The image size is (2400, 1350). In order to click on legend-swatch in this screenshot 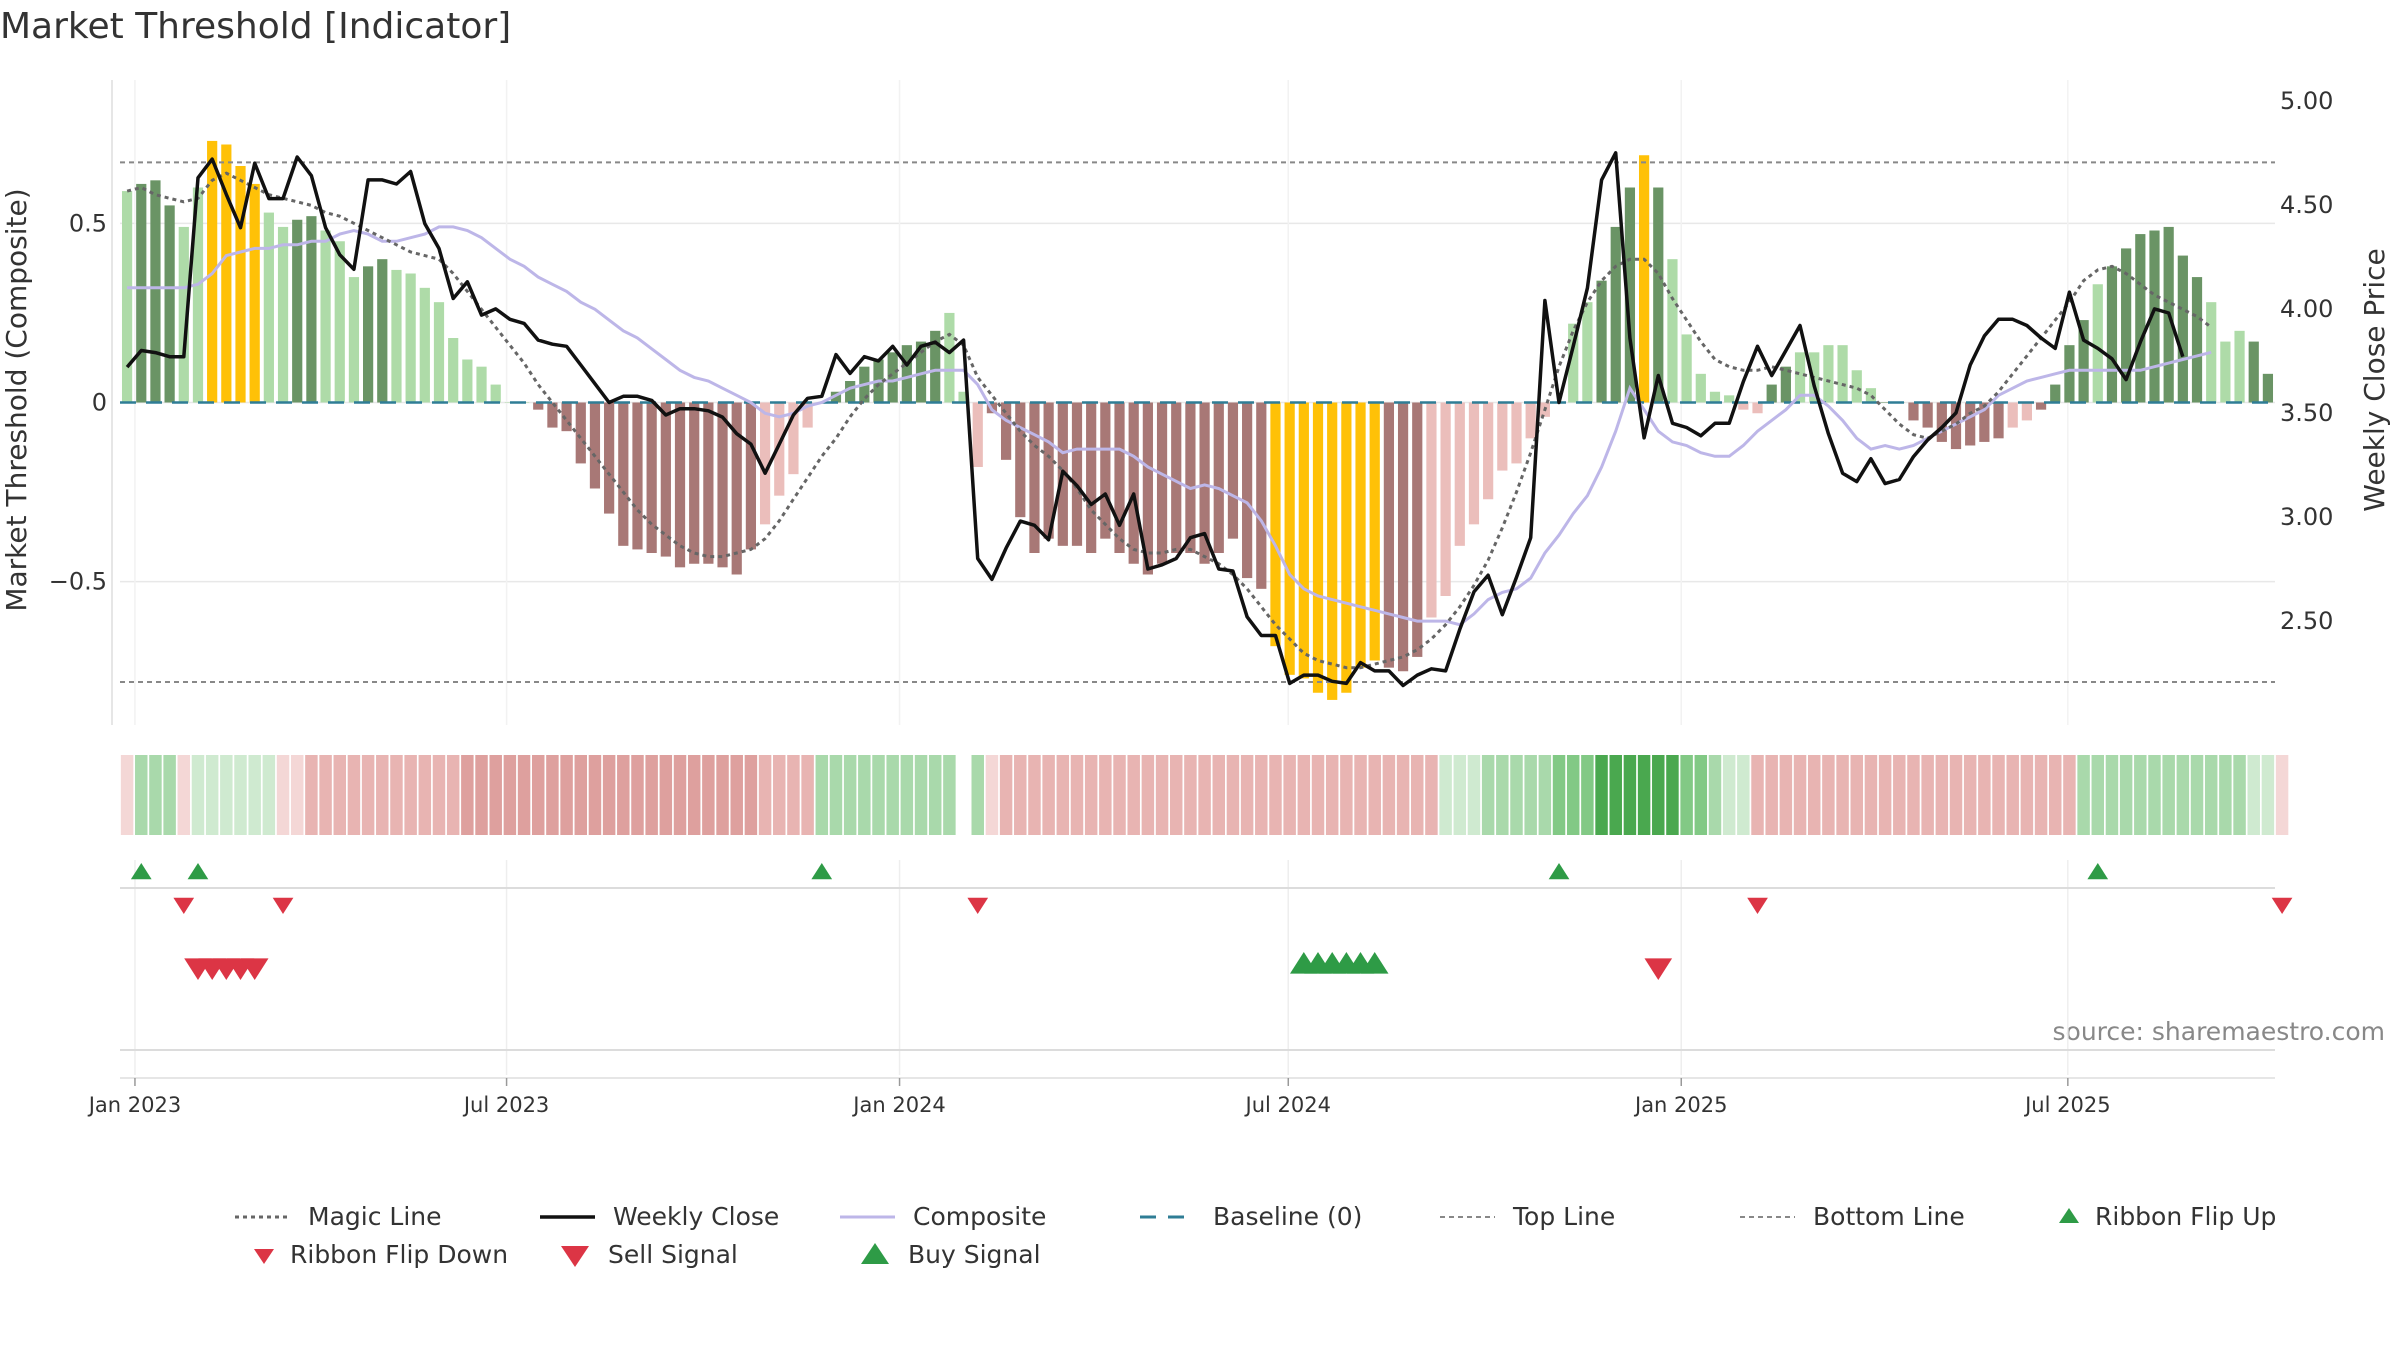, I will do `click(875, 1253)`.